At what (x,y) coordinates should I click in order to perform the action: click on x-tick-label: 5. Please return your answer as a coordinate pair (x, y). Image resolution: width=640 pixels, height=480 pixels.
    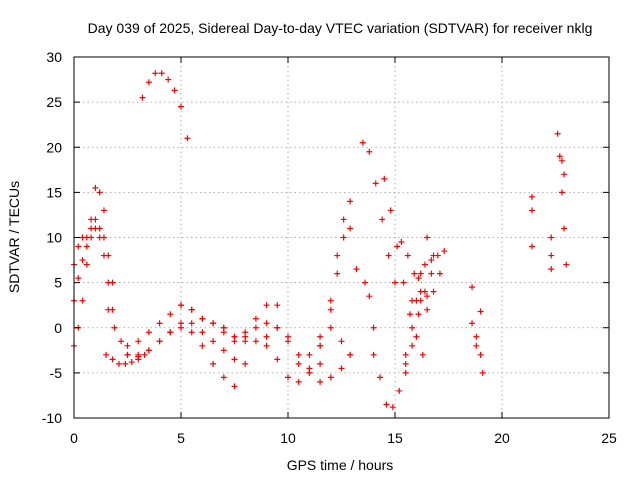
    Looking at the image, I should click on (181, 438).